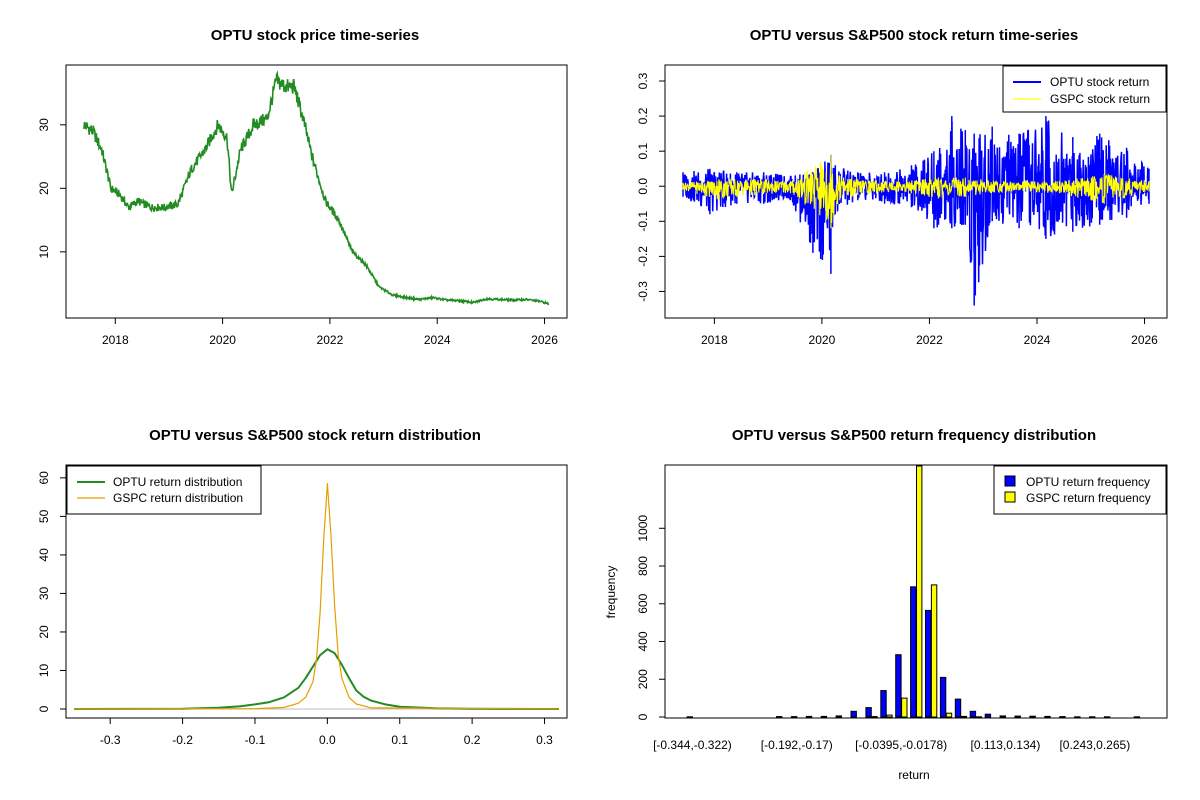 The width and height of the screenshot is (1200, 800). Describe the element at coordinates (714, 340) in the screenshot. I see `return-xtick-label: 2018` at that location.